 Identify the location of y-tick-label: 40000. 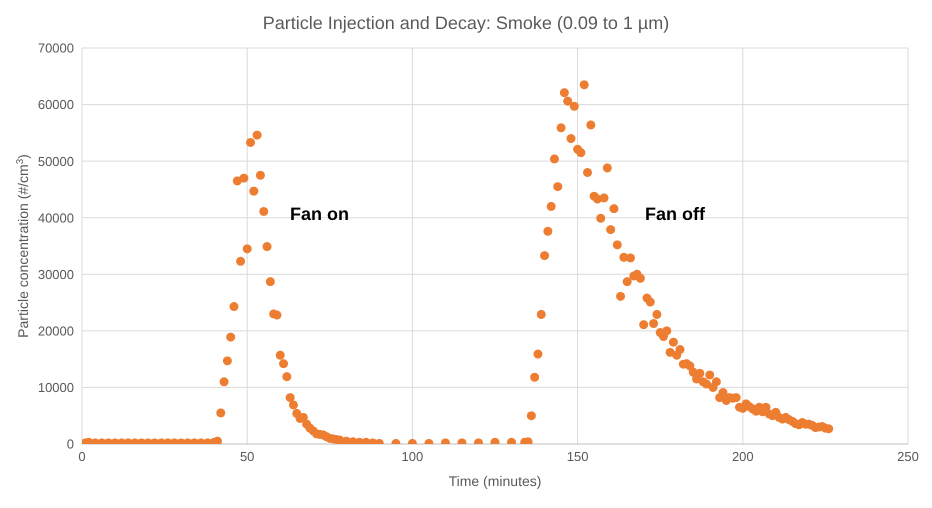
(56, 218).